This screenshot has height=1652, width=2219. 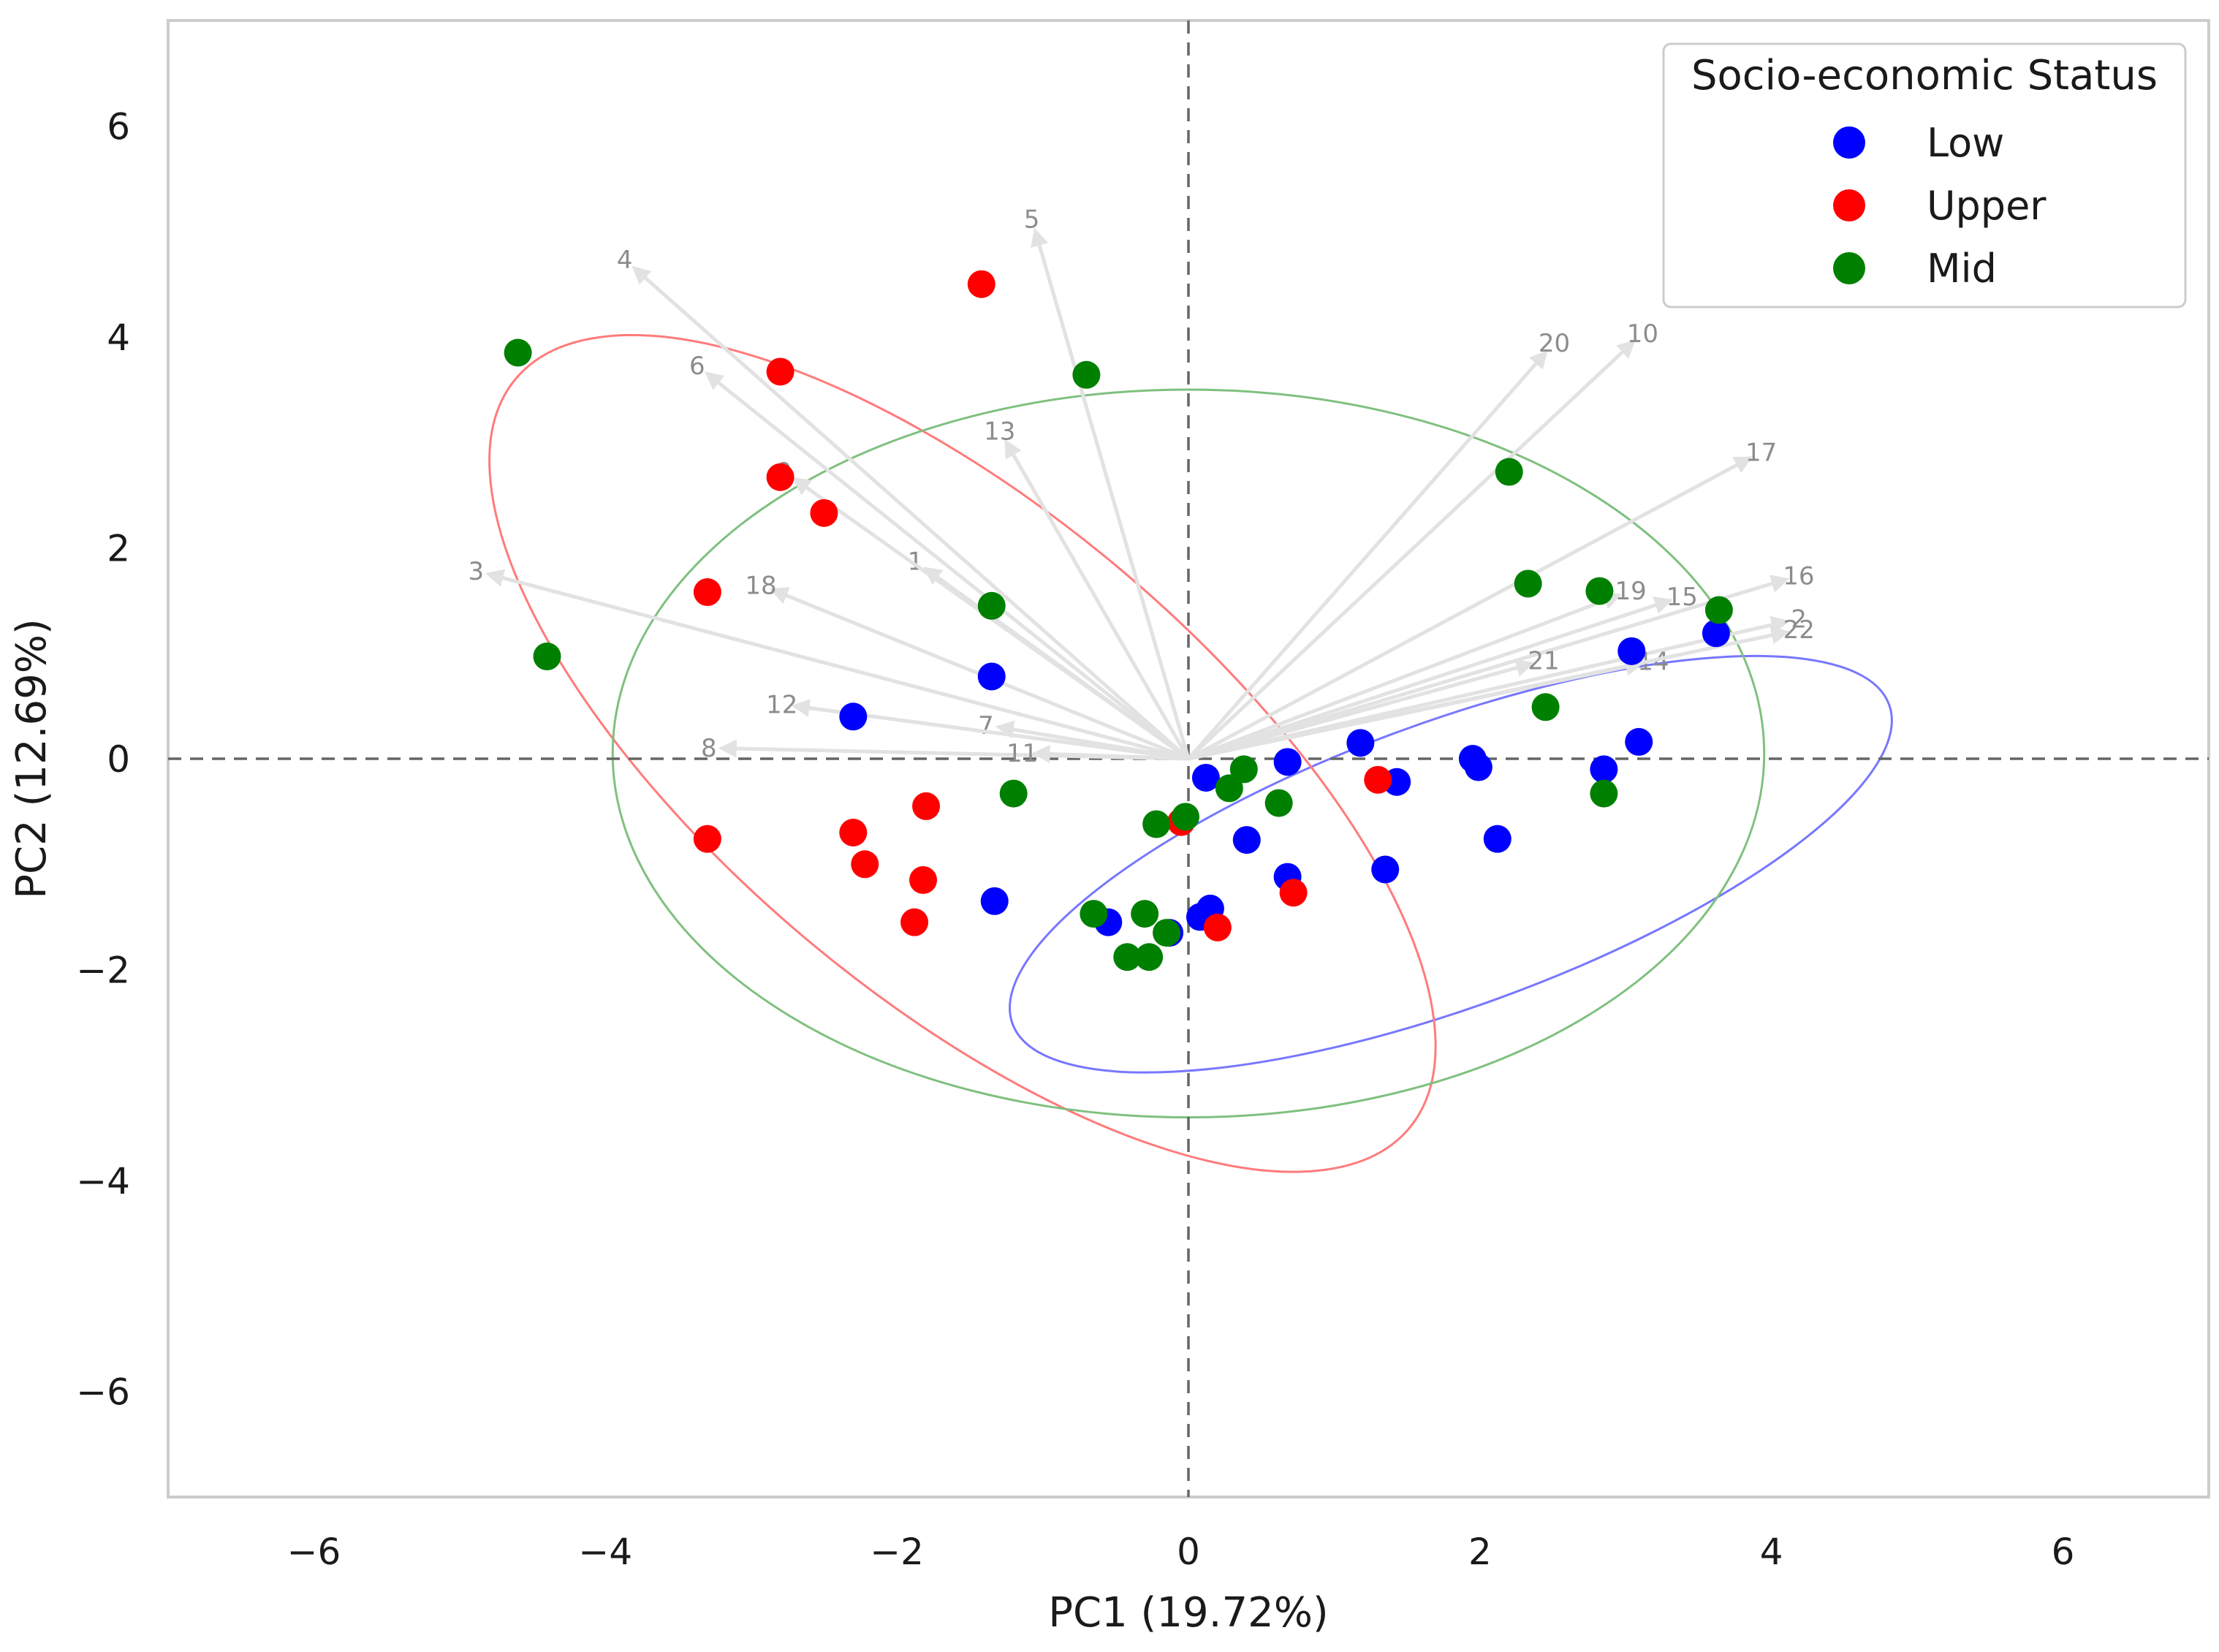 I want to click on legend-marker-low, so click(x=1849, y=142).